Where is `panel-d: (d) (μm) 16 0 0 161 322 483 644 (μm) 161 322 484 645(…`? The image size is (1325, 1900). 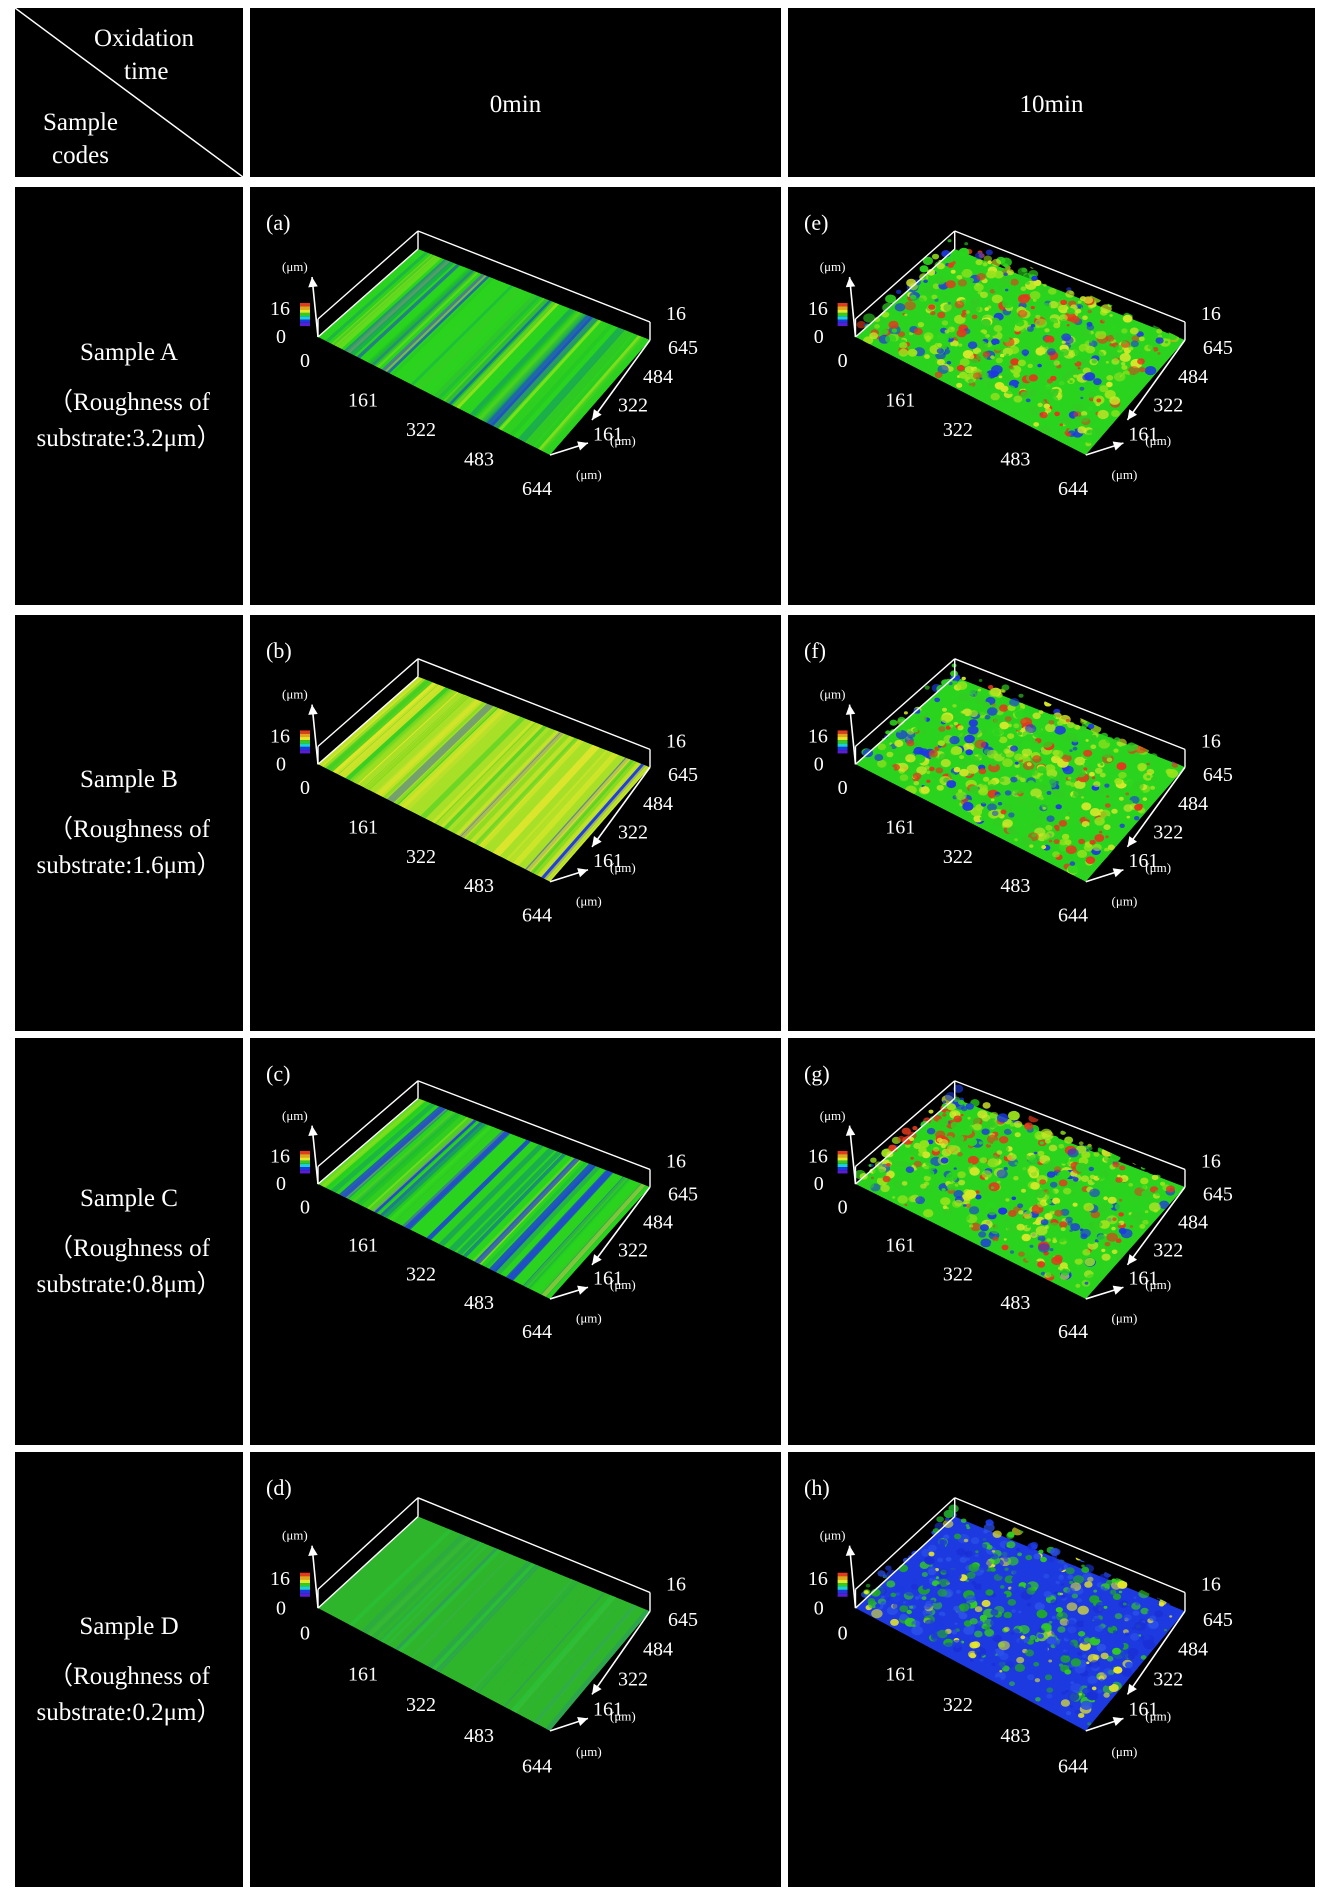
panel-d: (d) (μm) 16 0 0 161 322 483 644 (μm) 161 322 484 645(… is located at coordinates (515, 1669).